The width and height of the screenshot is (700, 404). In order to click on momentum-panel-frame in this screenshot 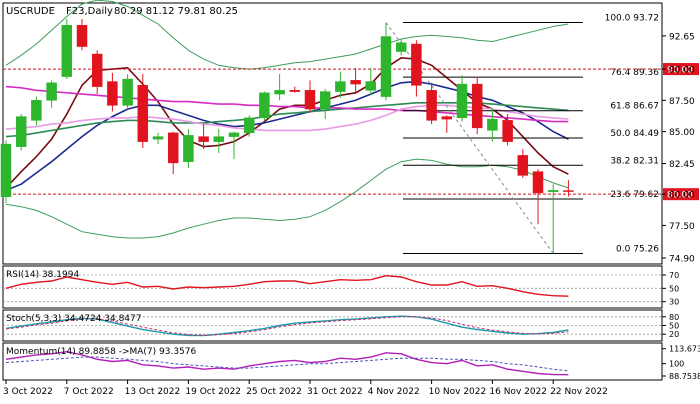, I will do `click(332, 361)`.